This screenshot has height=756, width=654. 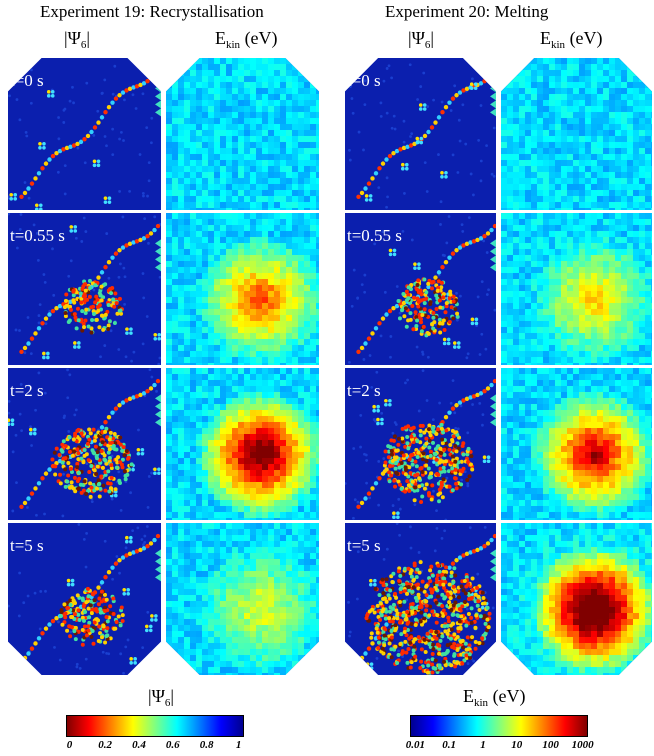 What do you see at coordinates (69, 745) in the screenshot?
I see `psi6-tick: 0` at bounding box center [69, 745].